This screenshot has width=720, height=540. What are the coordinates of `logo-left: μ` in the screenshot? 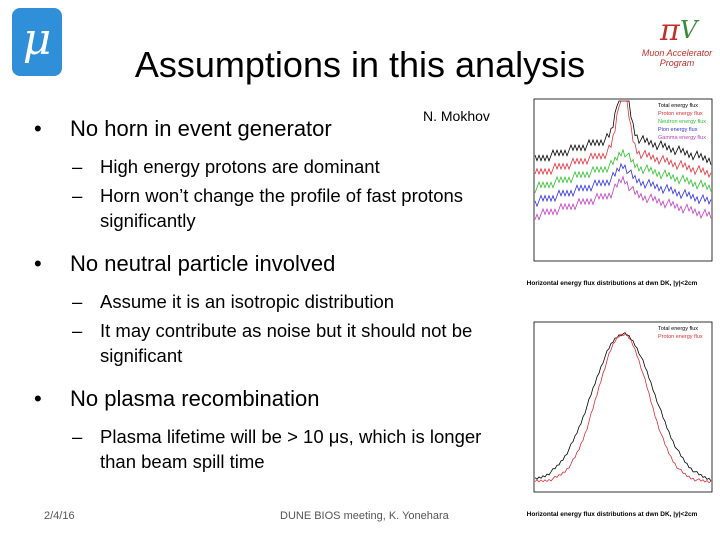 It's located at (37, 42).